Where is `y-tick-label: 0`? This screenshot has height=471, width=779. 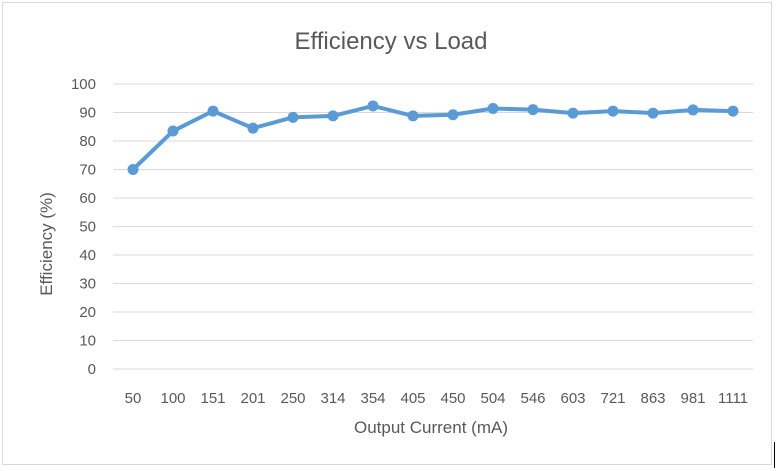
y-tick-label: 0 is located at coordinates (92, 369).